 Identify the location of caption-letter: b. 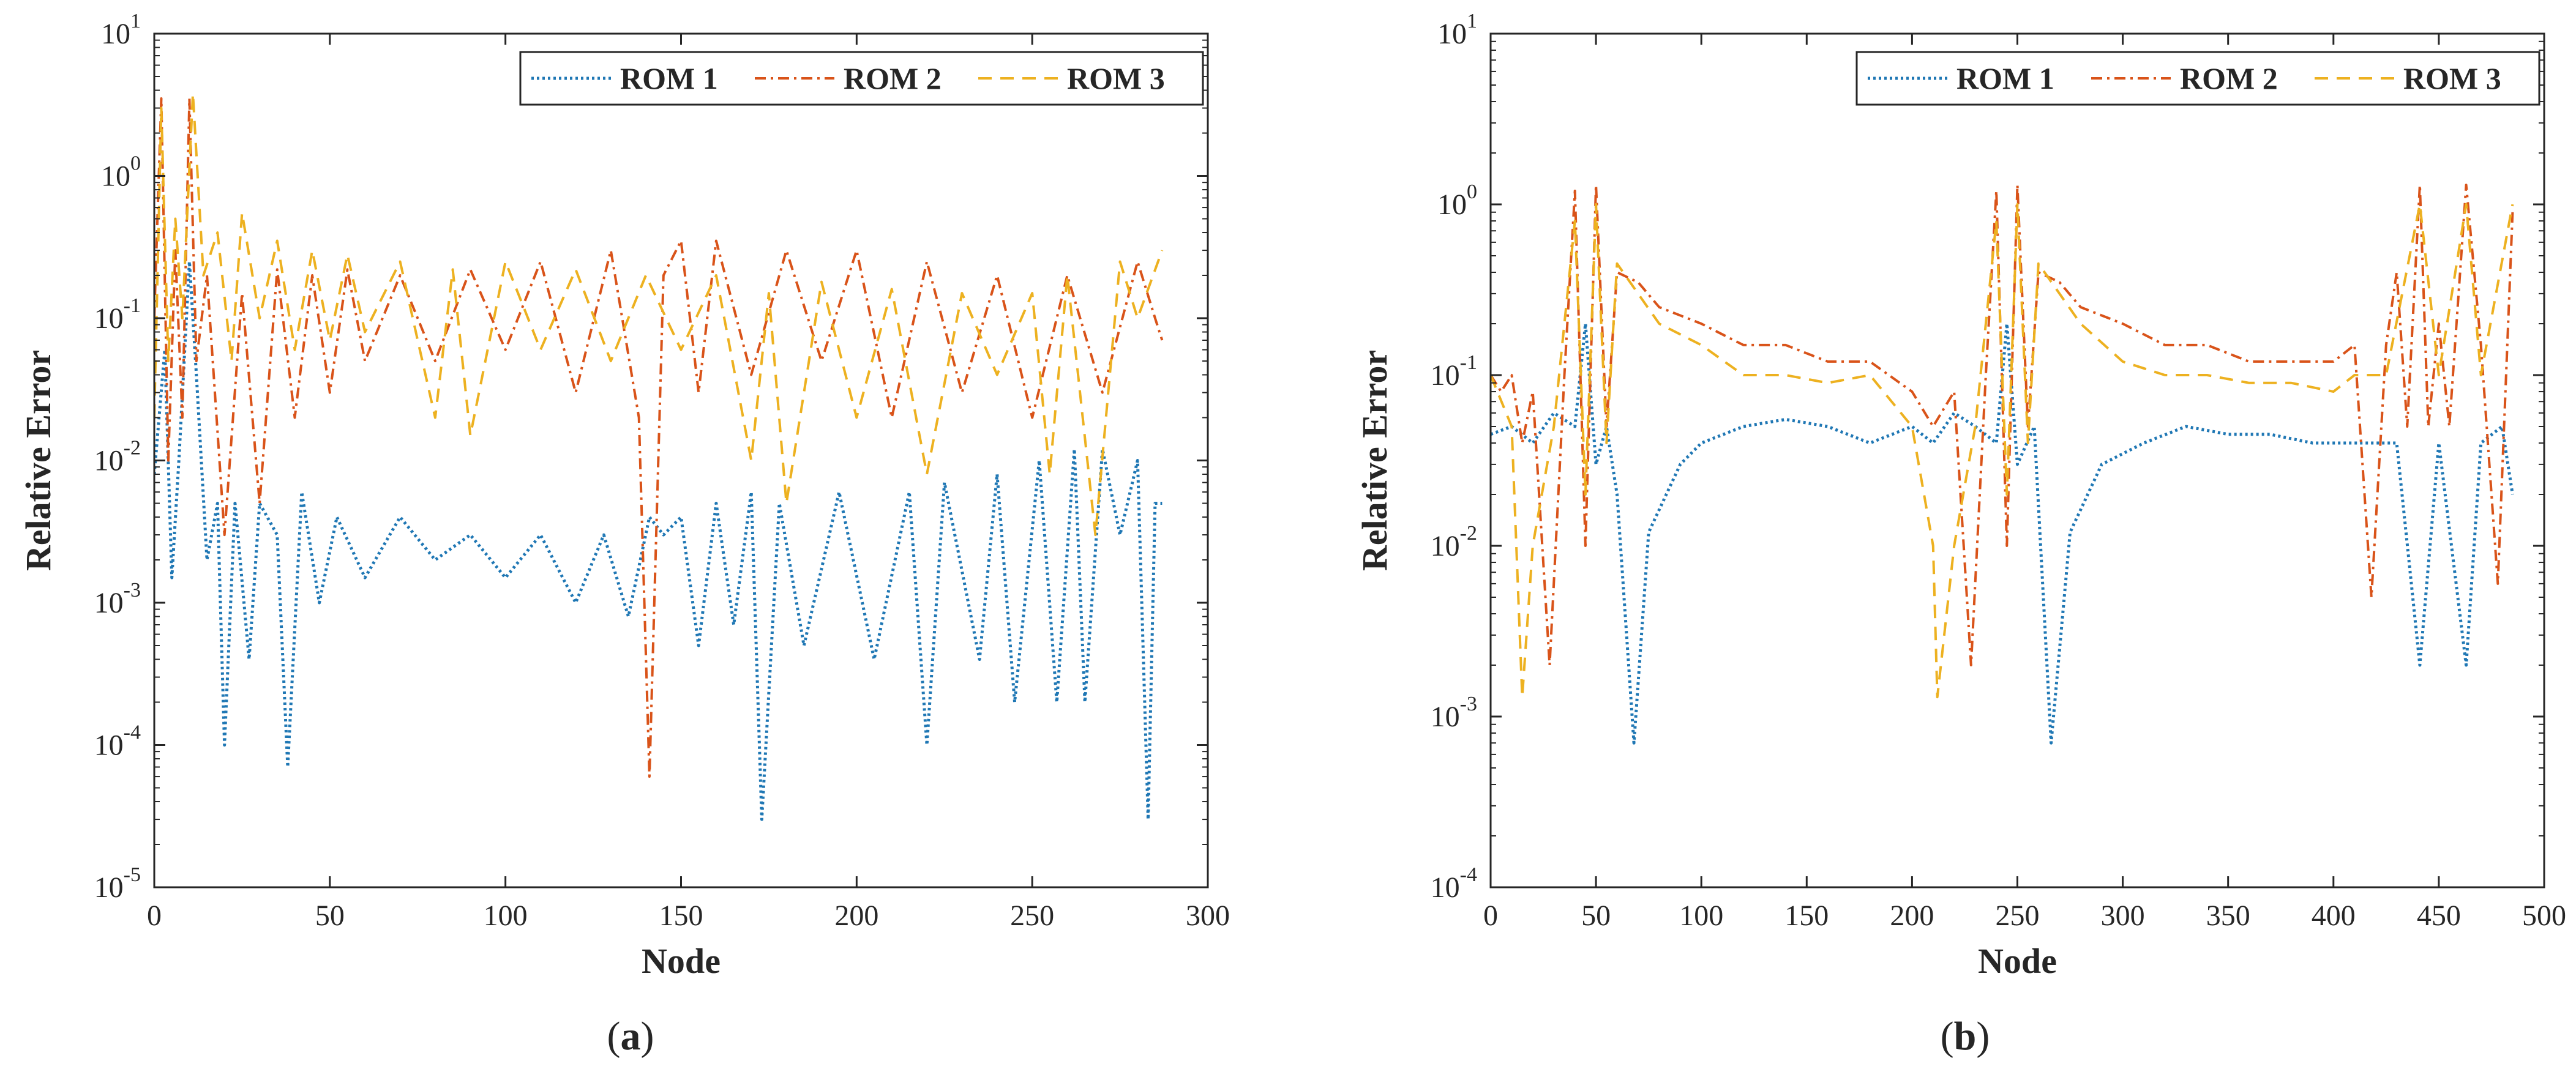
(1966, 1036).